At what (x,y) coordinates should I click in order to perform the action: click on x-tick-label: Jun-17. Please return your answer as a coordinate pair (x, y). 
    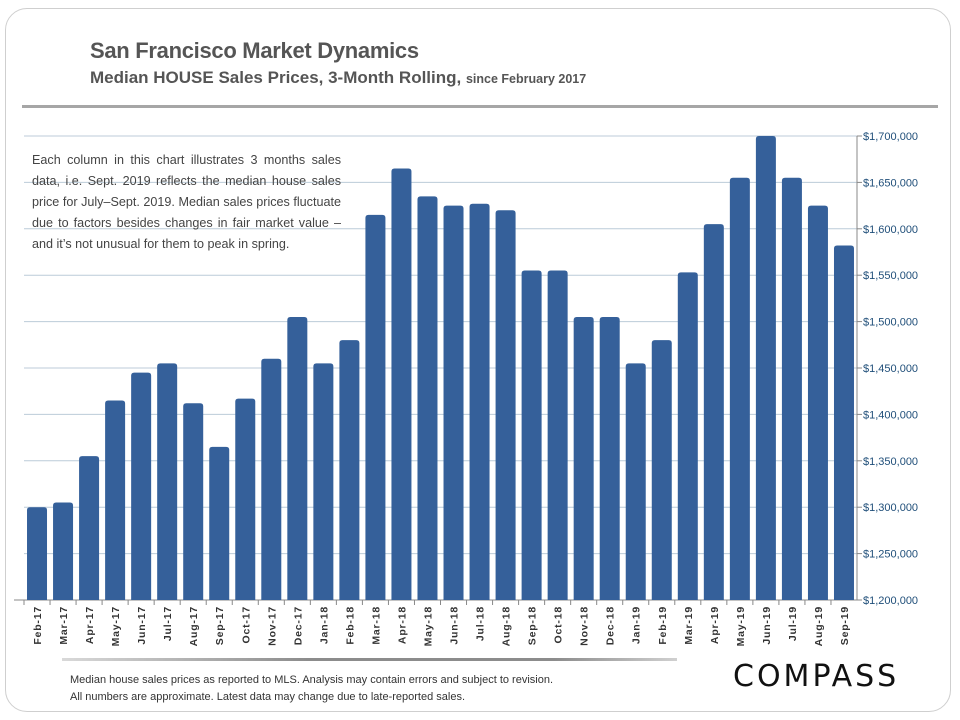
    Looking at the image, I should click on (142, 625).